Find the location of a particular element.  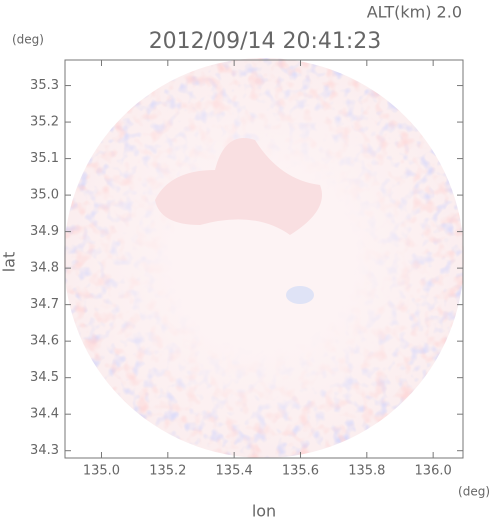

y-axis-label: lat is located at coordinates (9, 262).